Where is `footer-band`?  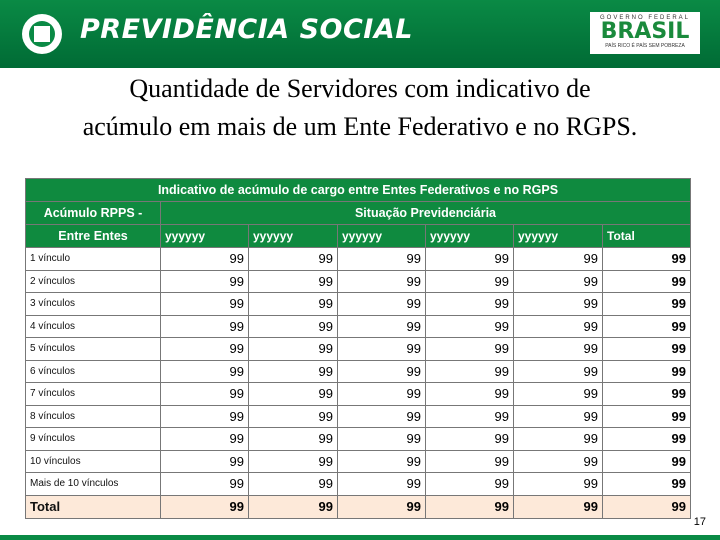
footer-band is located at coordinates (360, 537).